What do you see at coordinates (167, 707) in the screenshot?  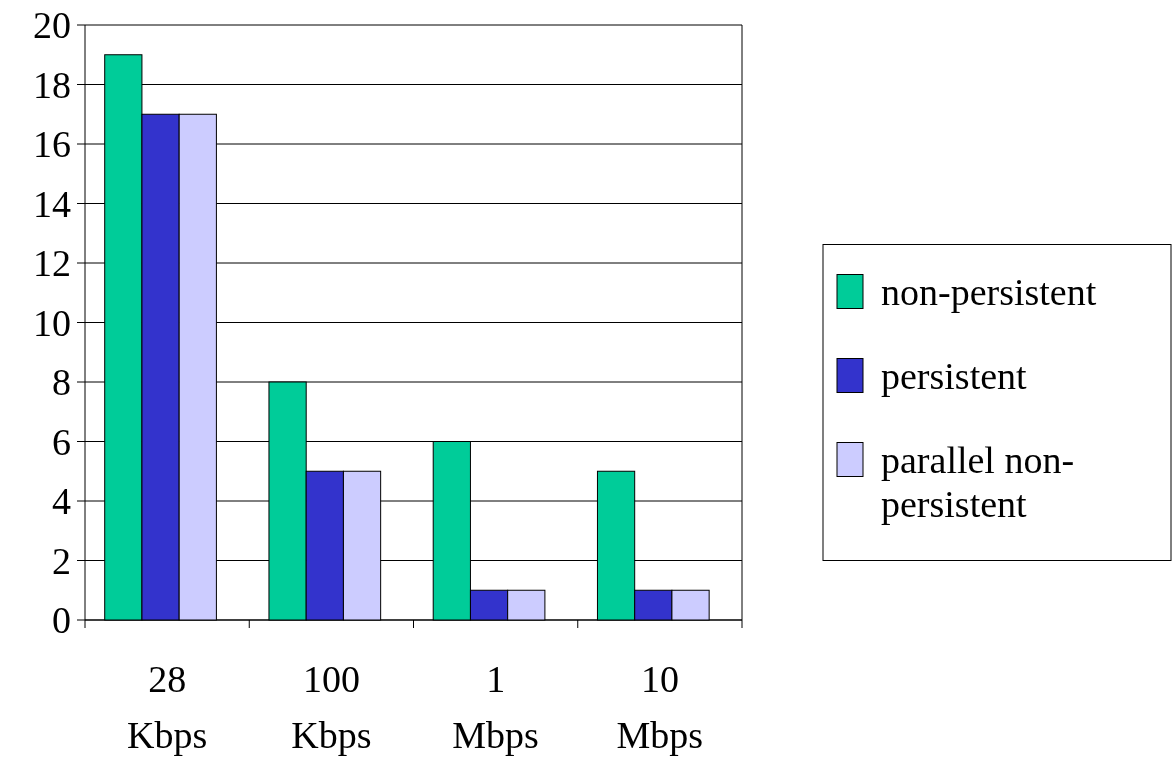 I see `x-tick-label: 28 Kbps` at bounding box center [167, 707].